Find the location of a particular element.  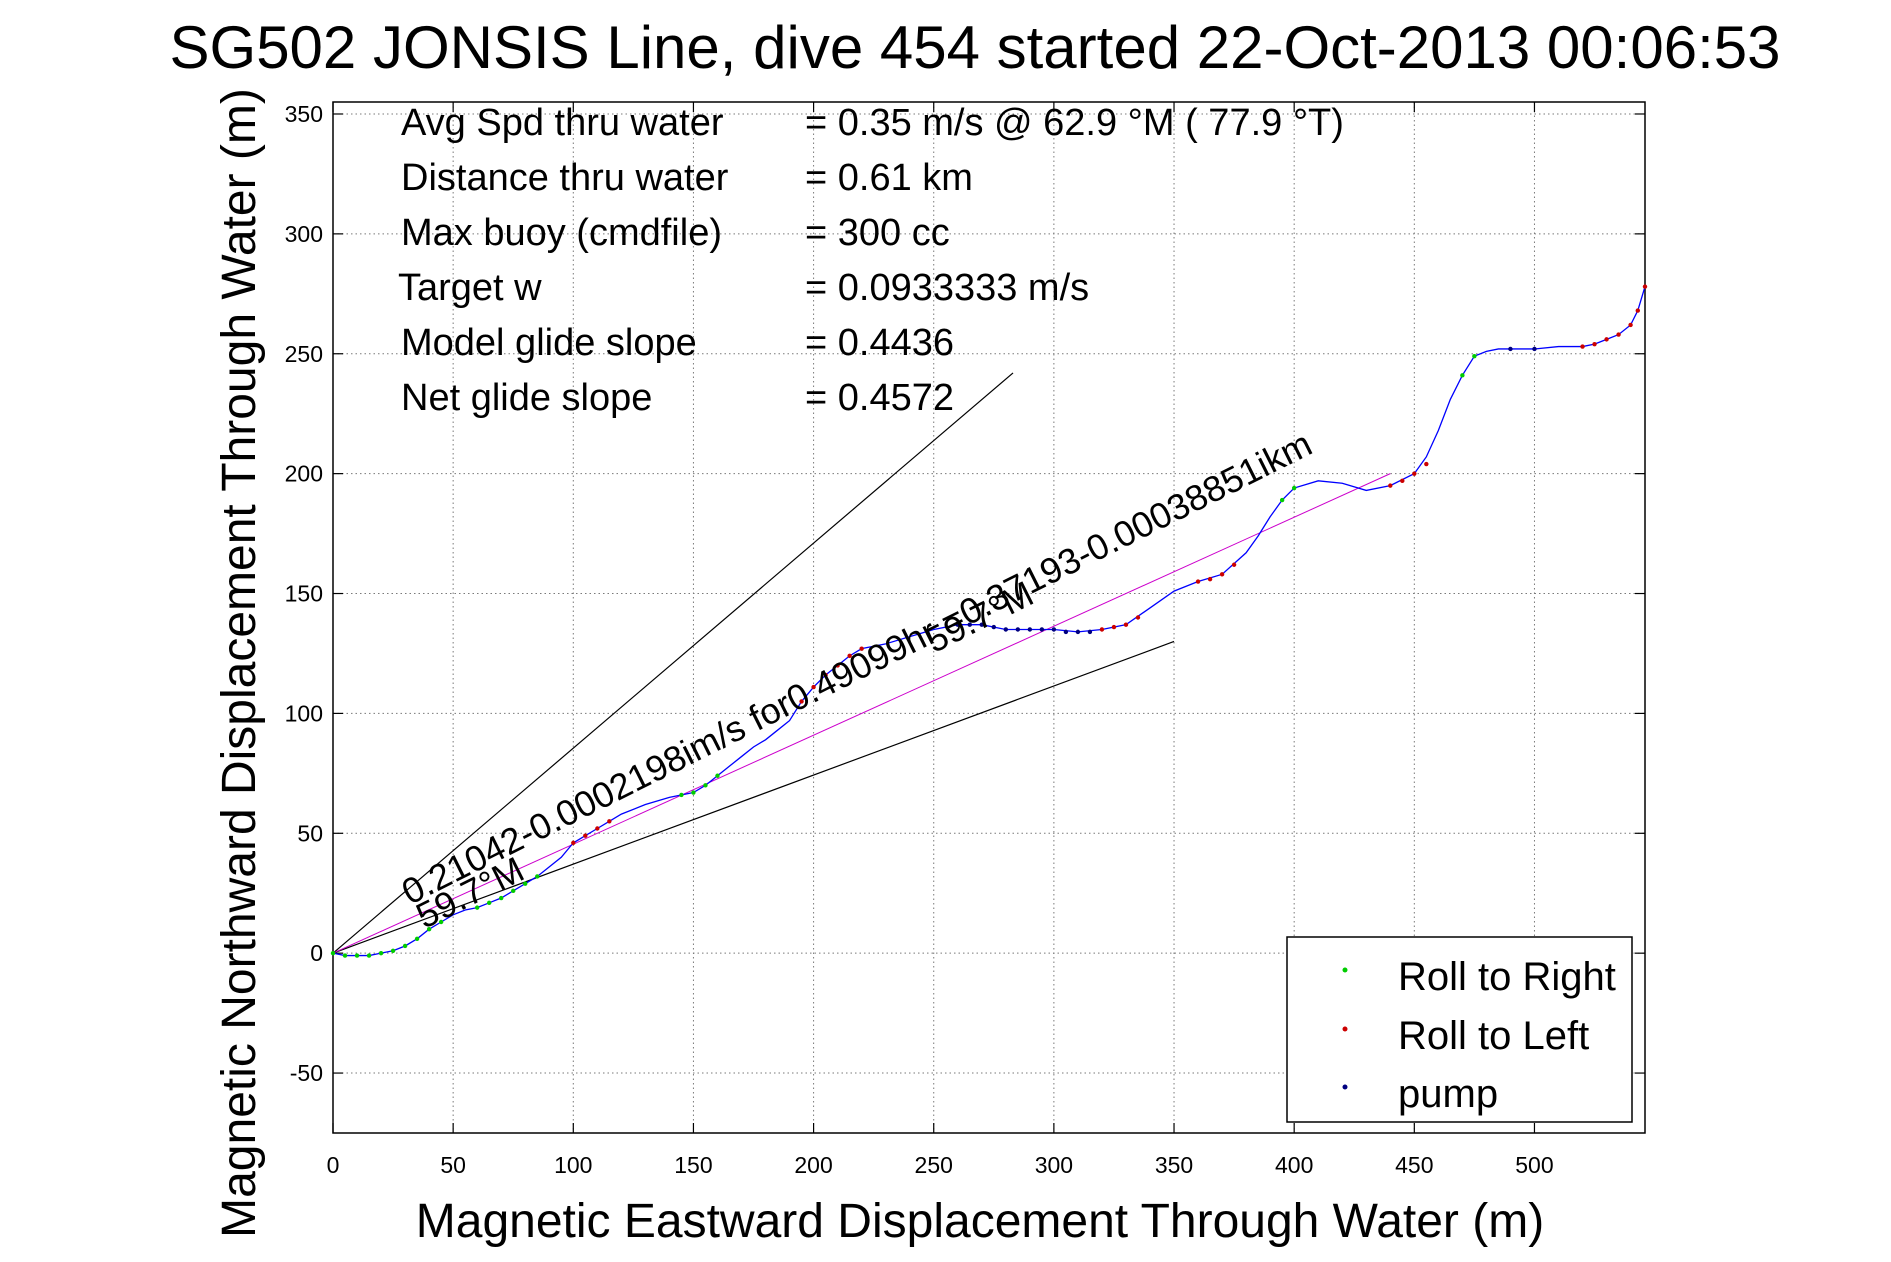

info-label: Target w is located at coordinates (470, 288).